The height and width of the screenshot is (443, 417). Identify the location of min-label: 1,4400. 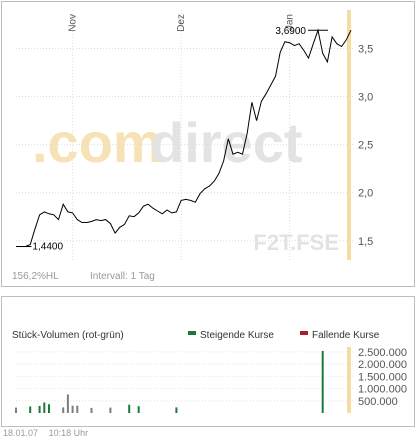
(47, 247).